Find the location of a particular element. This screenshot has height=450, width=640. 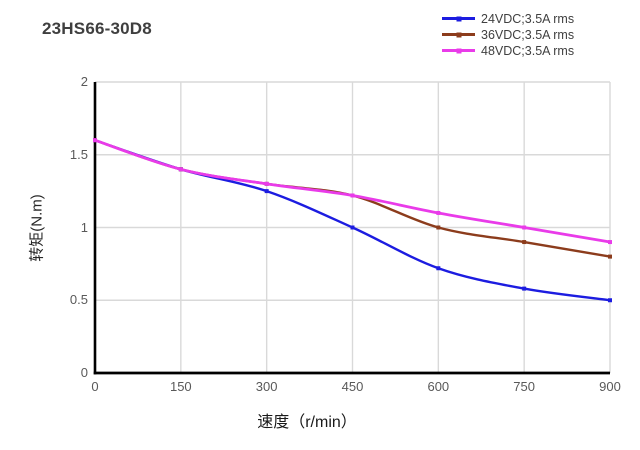

x-axis-title: 速度（r/min） is located at coordinates (307, 422).